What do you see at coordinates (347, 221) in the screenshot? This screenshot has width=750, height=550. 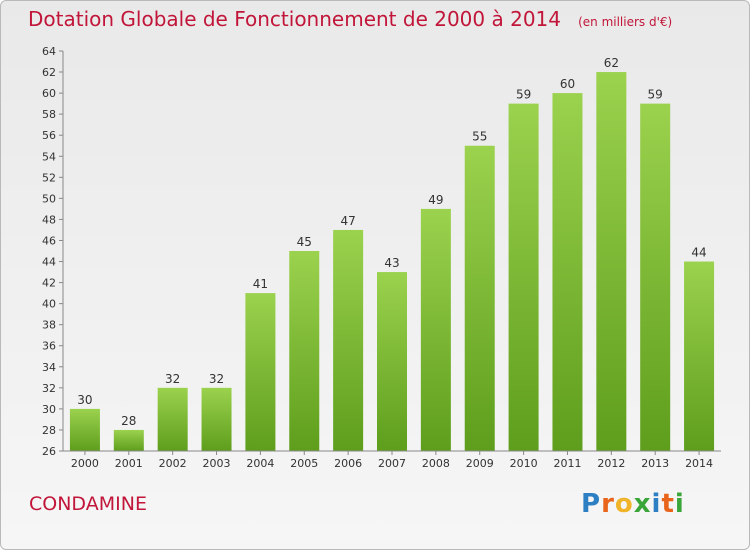 I see `data-label-2006: 47` at bounding box center [347, 221].